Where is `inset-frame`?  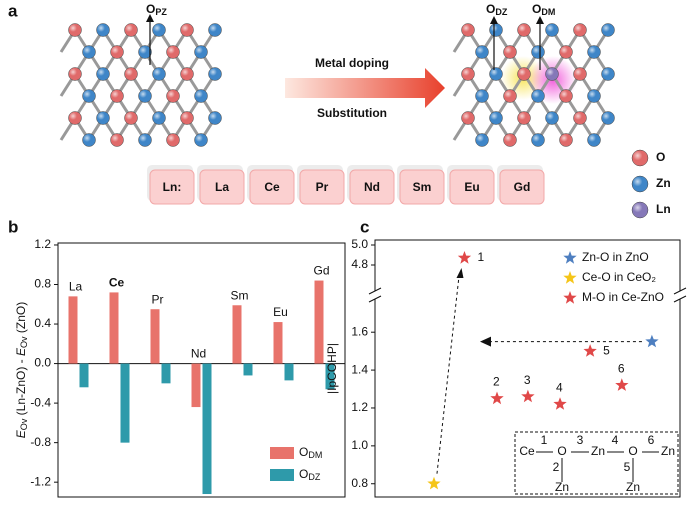 inset-frame is located at coordinates (596, 463).